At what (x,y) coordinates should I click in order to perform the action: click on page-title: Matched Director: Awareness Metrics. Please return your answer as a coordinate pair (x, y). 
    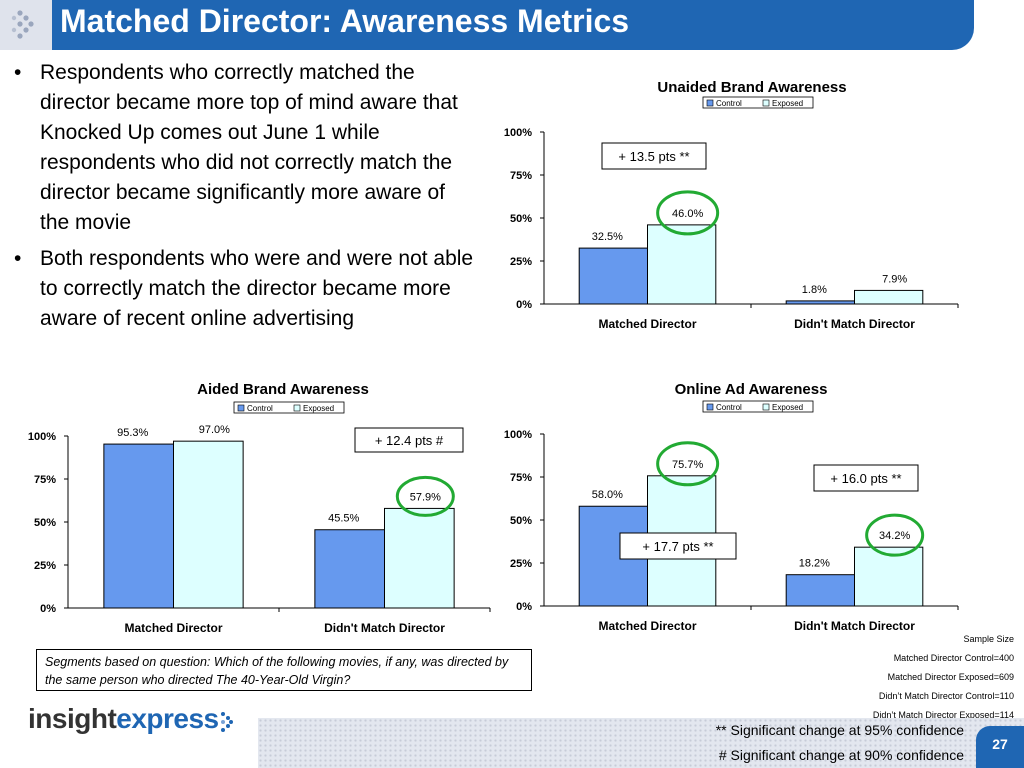
    Looking at the image, I should click on (345, 21).